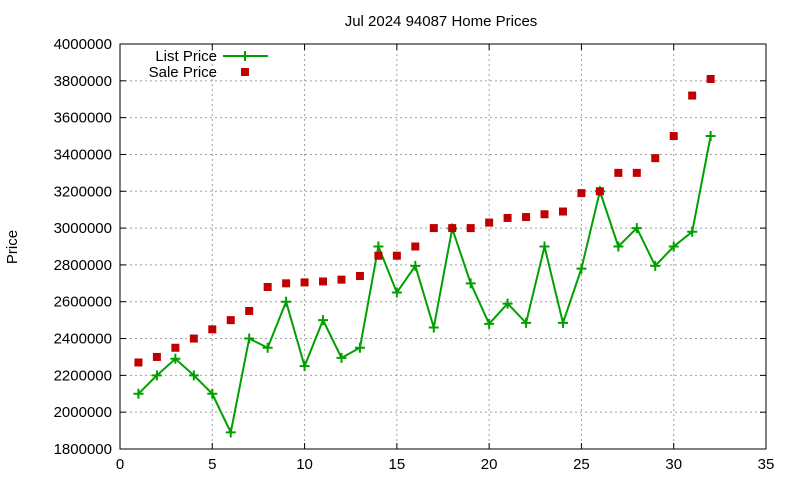 The height and width of the screenshot is (480, 800). Describe the element at coordinates (83, 228) in the screenshot. I see `y-tick-label: 3000000` at that location.